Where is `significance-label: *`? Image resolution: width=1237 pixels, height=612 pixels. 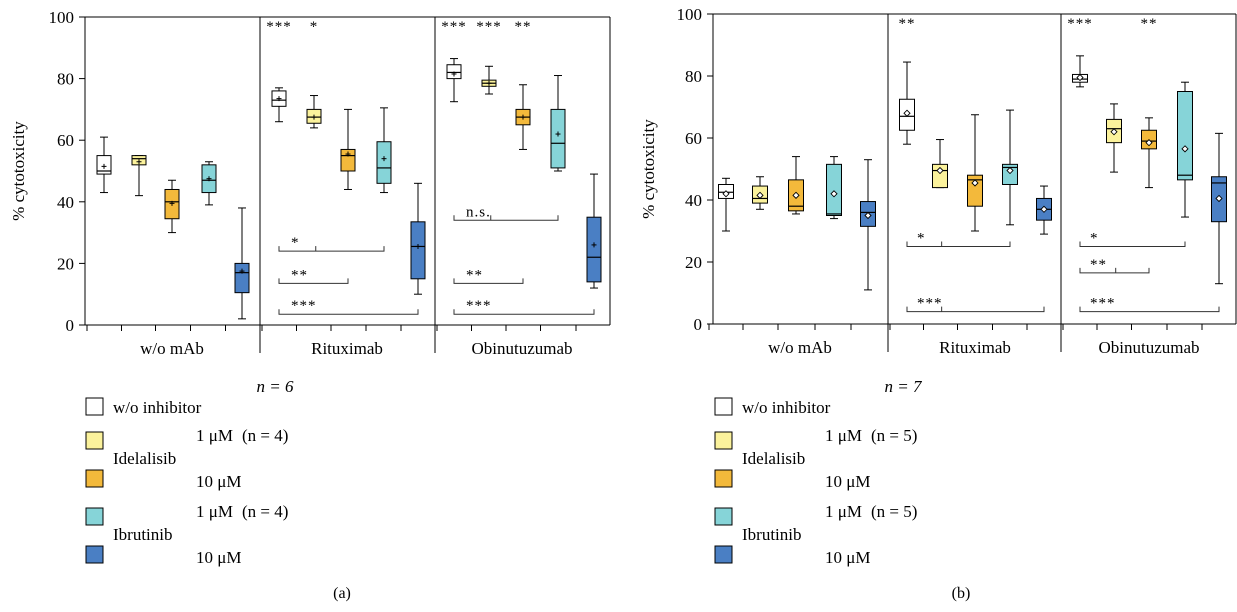 significance-label: * is located at coordinates (314, 27).